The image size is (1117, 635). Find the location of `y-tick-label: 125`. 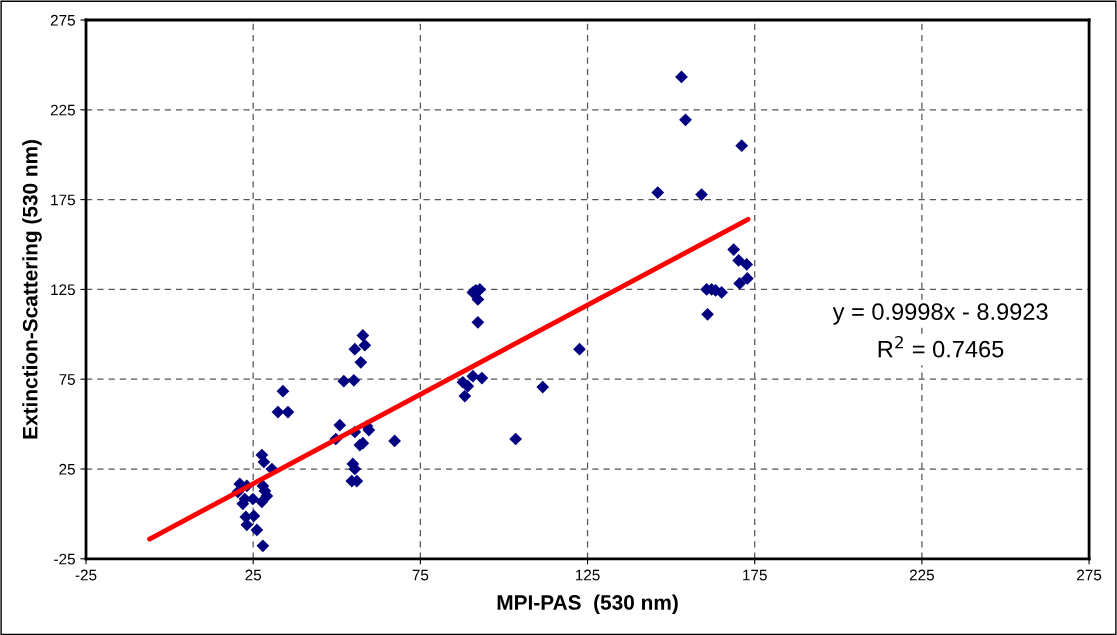

y-tick-label: 125 is located at coordinates (63, 290).